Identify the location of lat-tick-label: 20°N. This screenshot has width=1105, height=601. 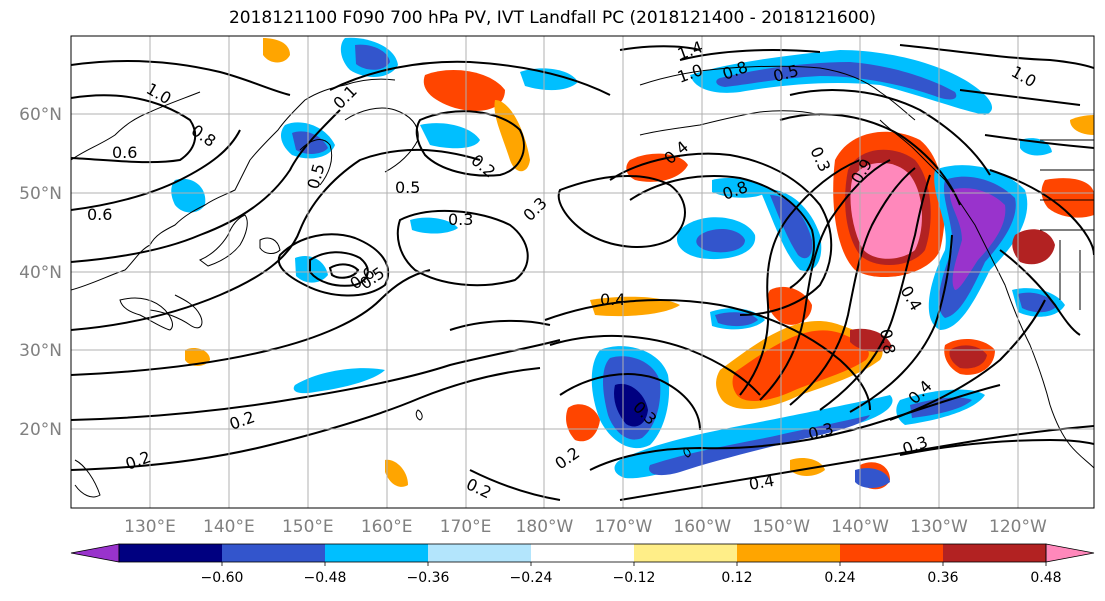
(40, 430).